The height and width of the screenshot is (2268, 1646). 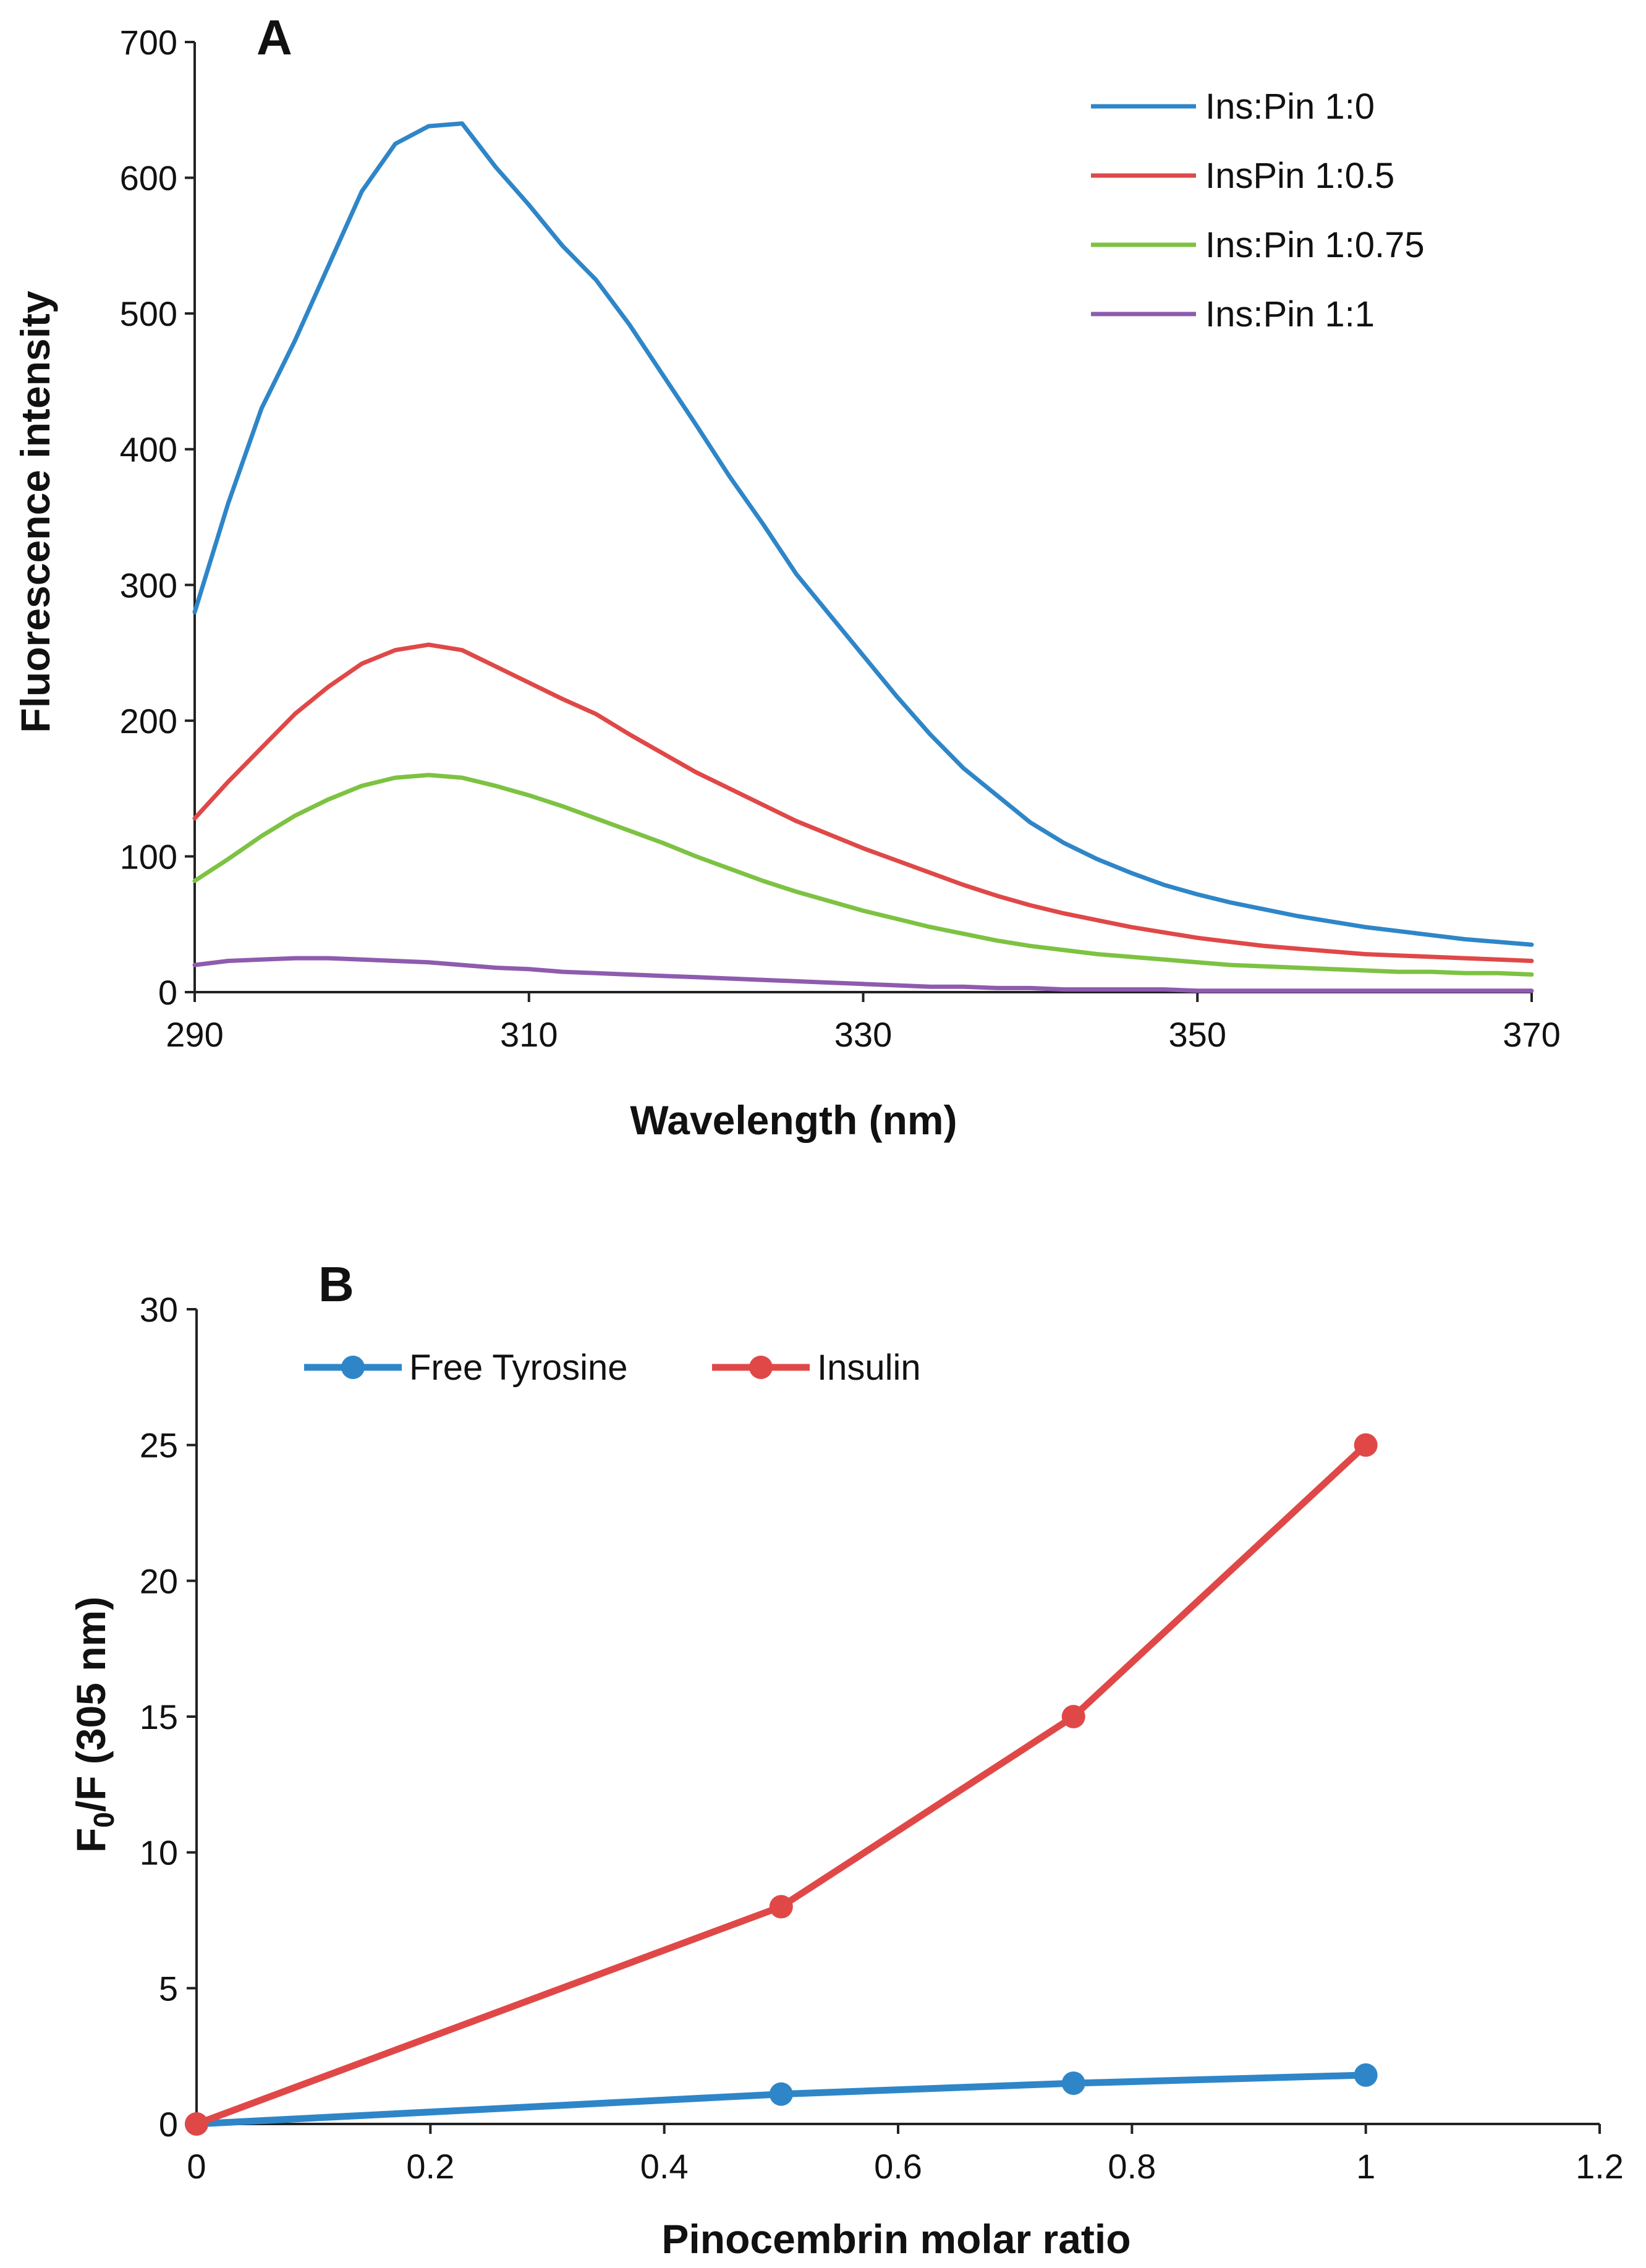 I want to click on panel-a-x-axis-title: Wavelength (nm), so click(x=793, y=1120).